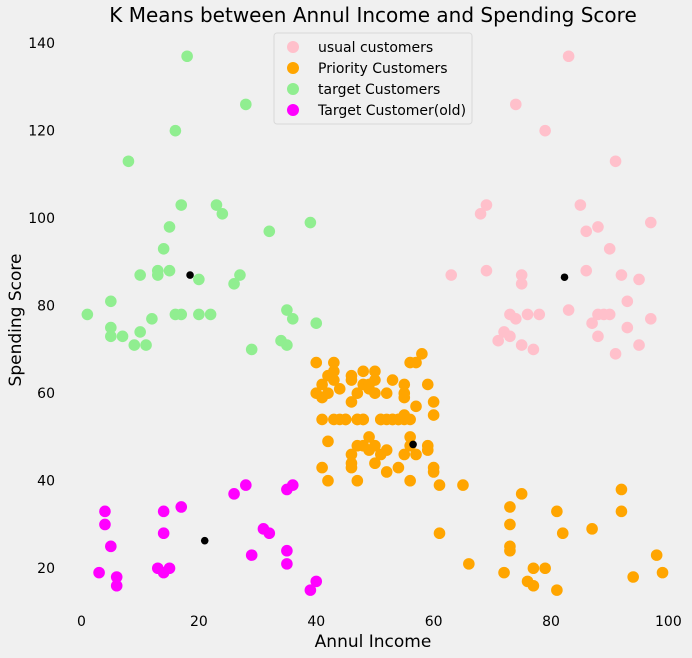 The height and width of the screenshot is (658, 692). What do you see at coordinates (41, 306) in the screenshot?
I see `y-axis-ticks: 20 40 60 80 100 120 140` at bounding box center [41, 306].